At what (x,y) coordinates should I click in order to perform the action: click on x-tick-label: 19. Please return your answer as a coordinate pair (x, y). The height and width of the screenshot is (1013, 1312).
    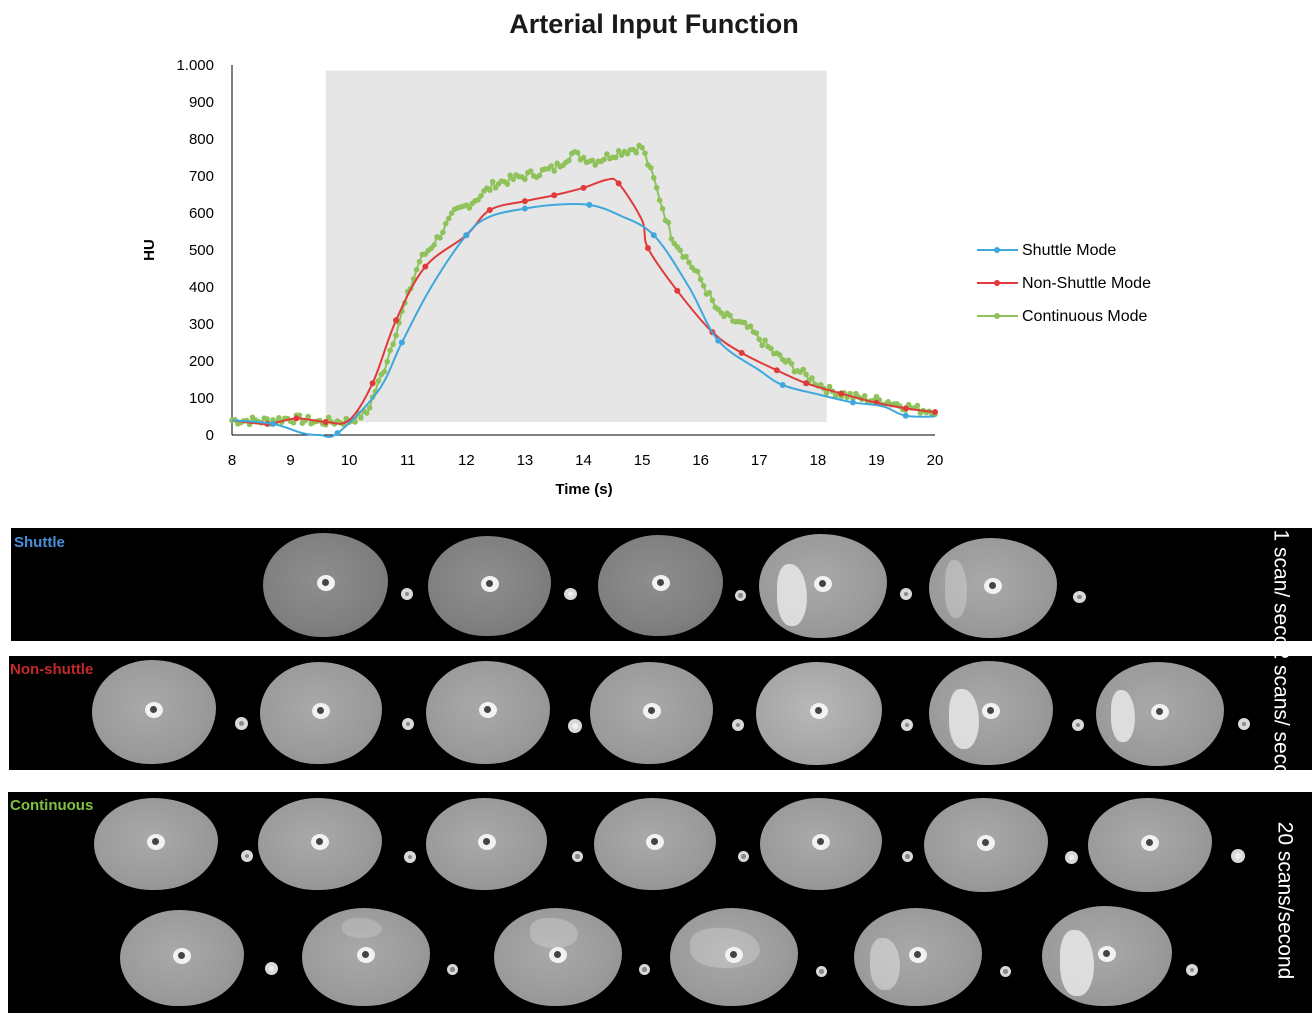
    Looking at the image, I should click on (876, 460).